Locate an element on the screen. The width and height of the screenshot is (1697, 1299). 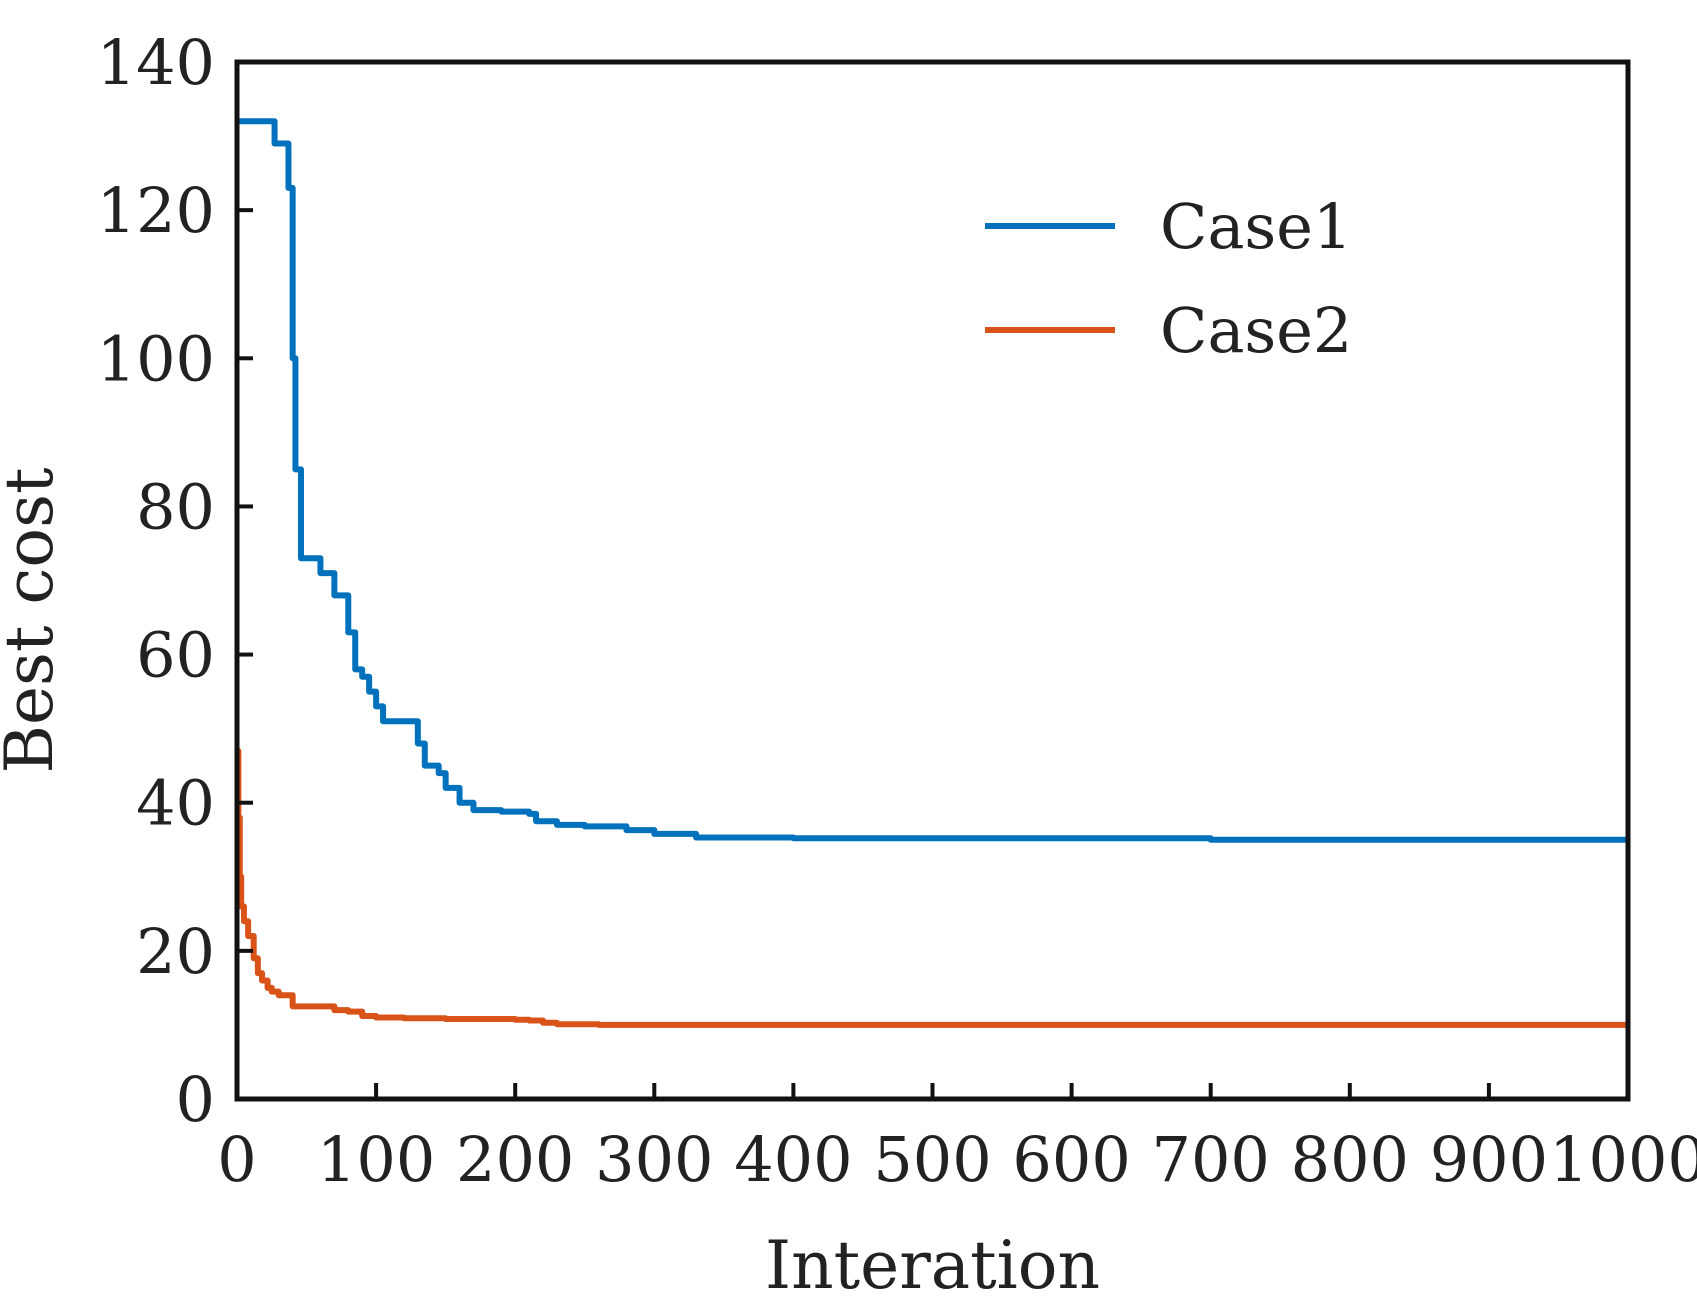
y-tick-label: 0 is located at coordinates (195, 1099).